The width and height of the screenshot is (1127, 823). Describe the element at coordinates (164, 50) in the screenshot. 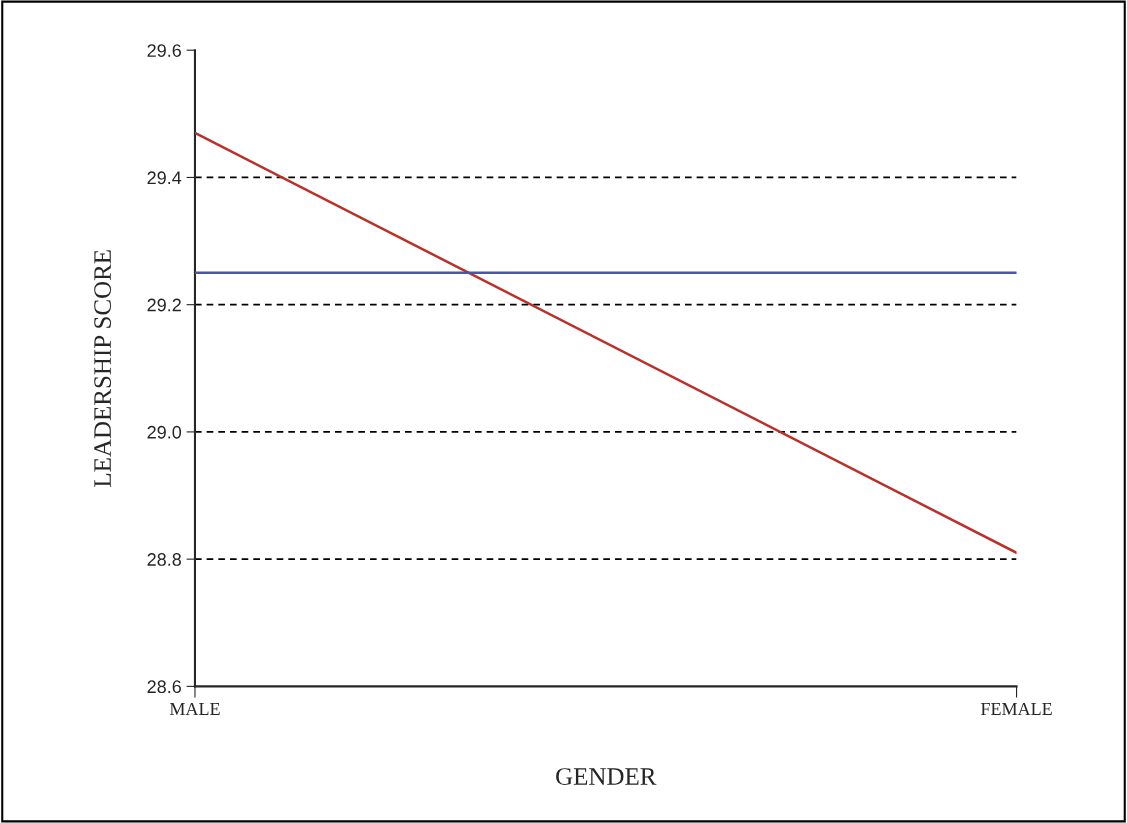

I see `y-tick-label: 29.6` at that location.